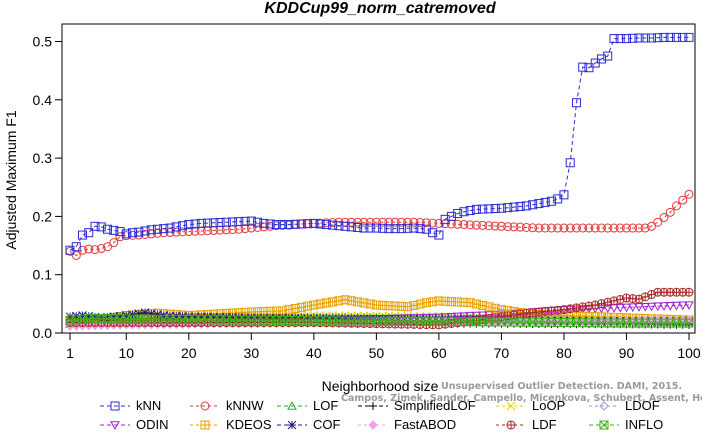 The height and width of the screenshot is (434, 702). I want to click on legend-label: COF, so click(327, 424).